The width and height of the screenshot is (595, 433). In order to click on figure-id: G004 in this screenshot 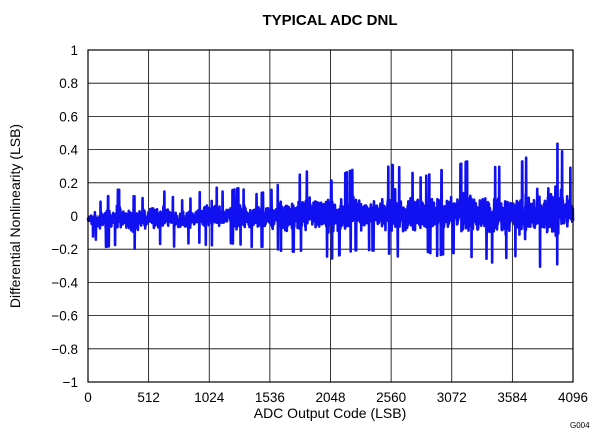, I will do `click(580, 425)`.